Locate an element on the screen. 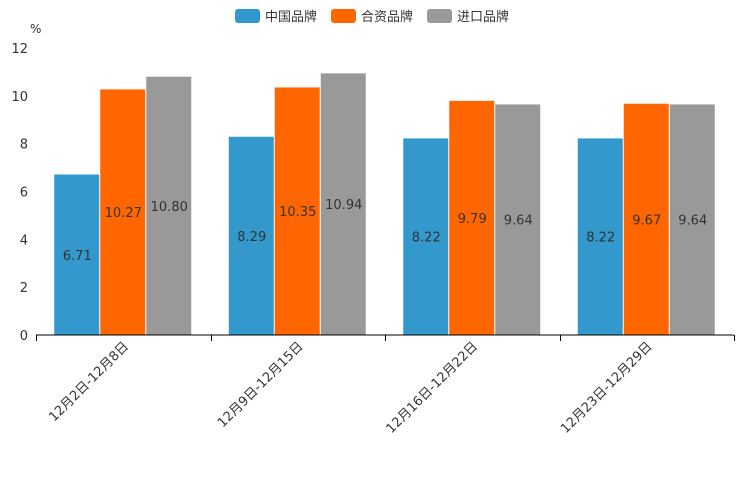 The height and width of the screenshot is (496, 744). y-tick-label: 12 is located at coordinates (19, 49).